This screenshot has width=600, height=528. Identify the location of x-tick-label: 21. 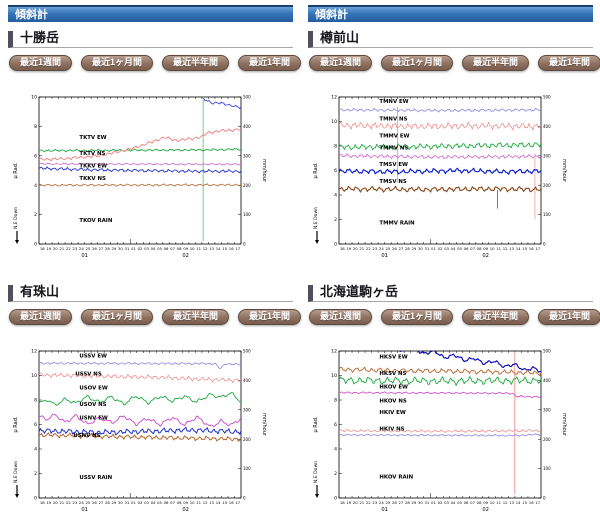
(61, 248).